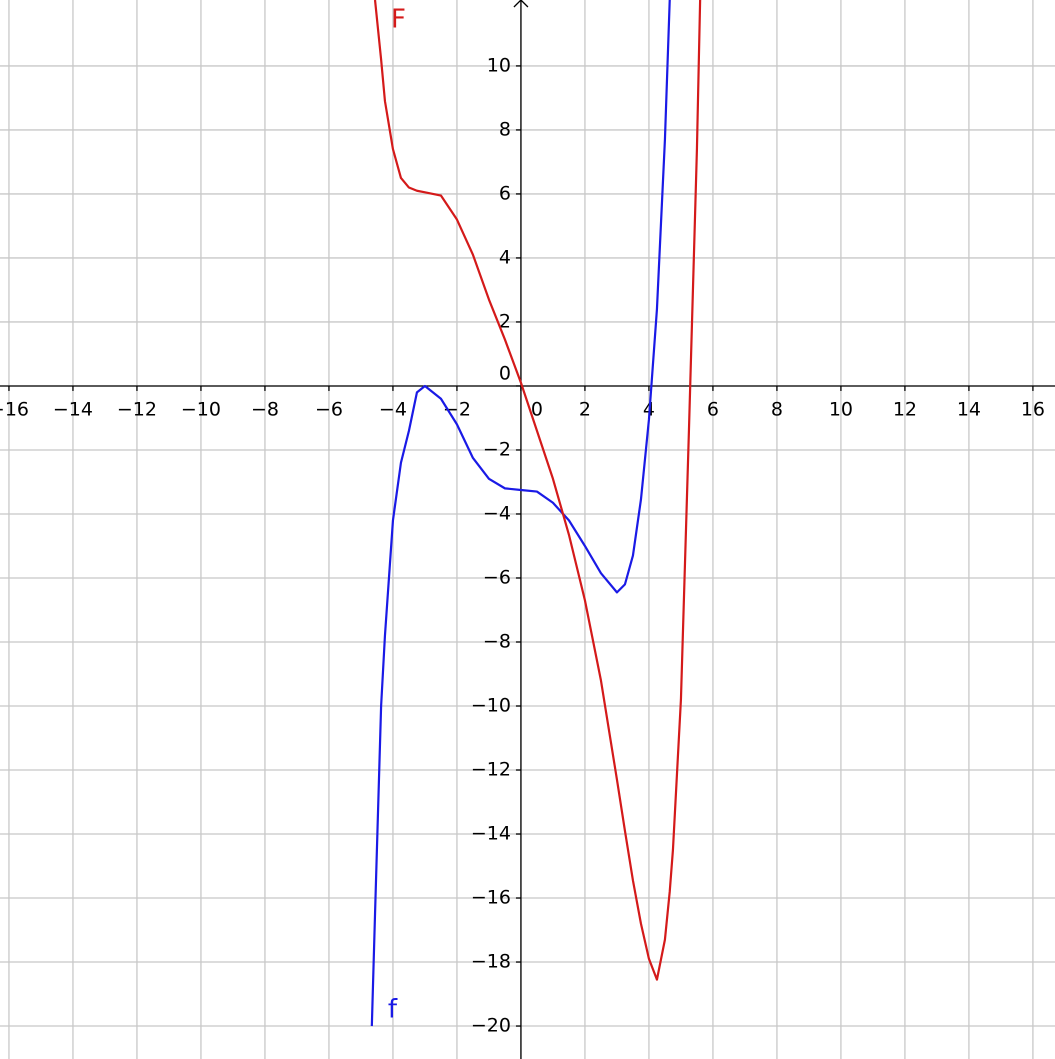  I want to click on y-tick-label: −14, so click(491, 834).